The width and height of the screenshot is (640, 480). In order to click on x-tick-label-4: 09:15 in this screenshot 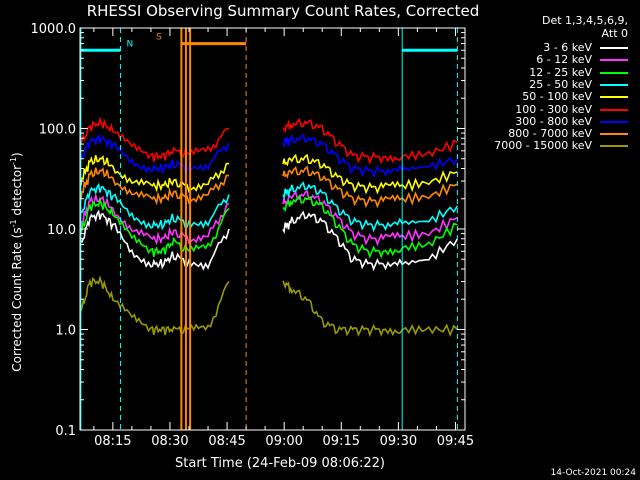, I will do `click(341, 441)`.